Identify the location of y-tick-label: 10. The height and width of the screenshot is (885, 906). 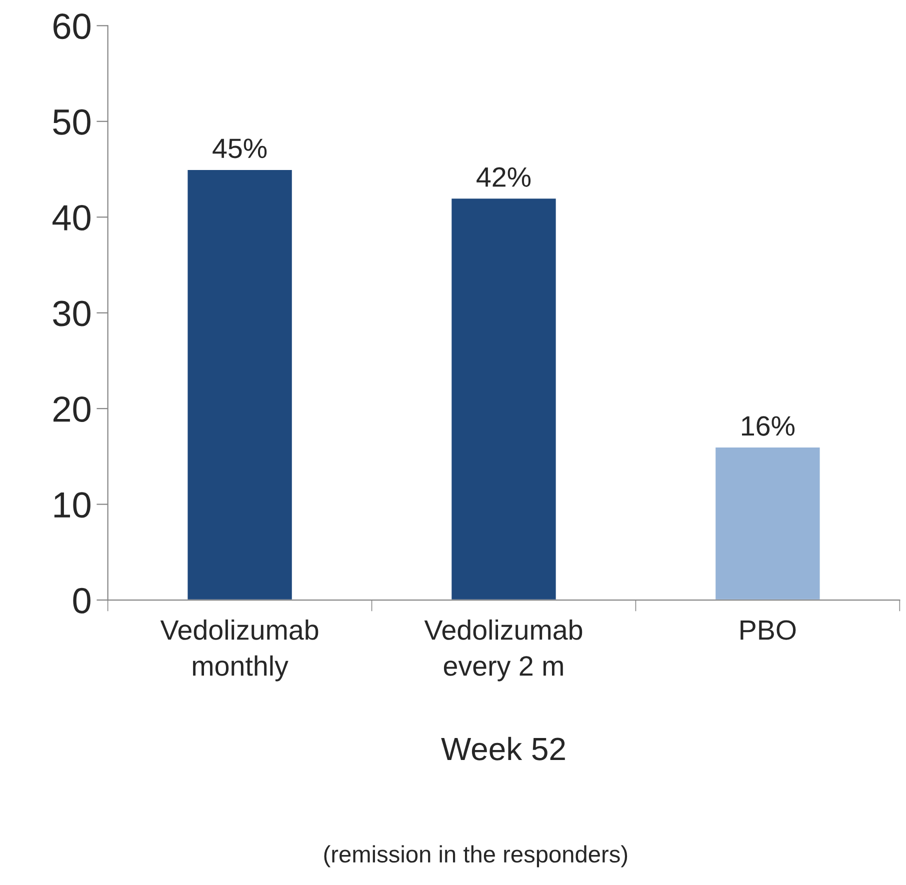
(72, 505).